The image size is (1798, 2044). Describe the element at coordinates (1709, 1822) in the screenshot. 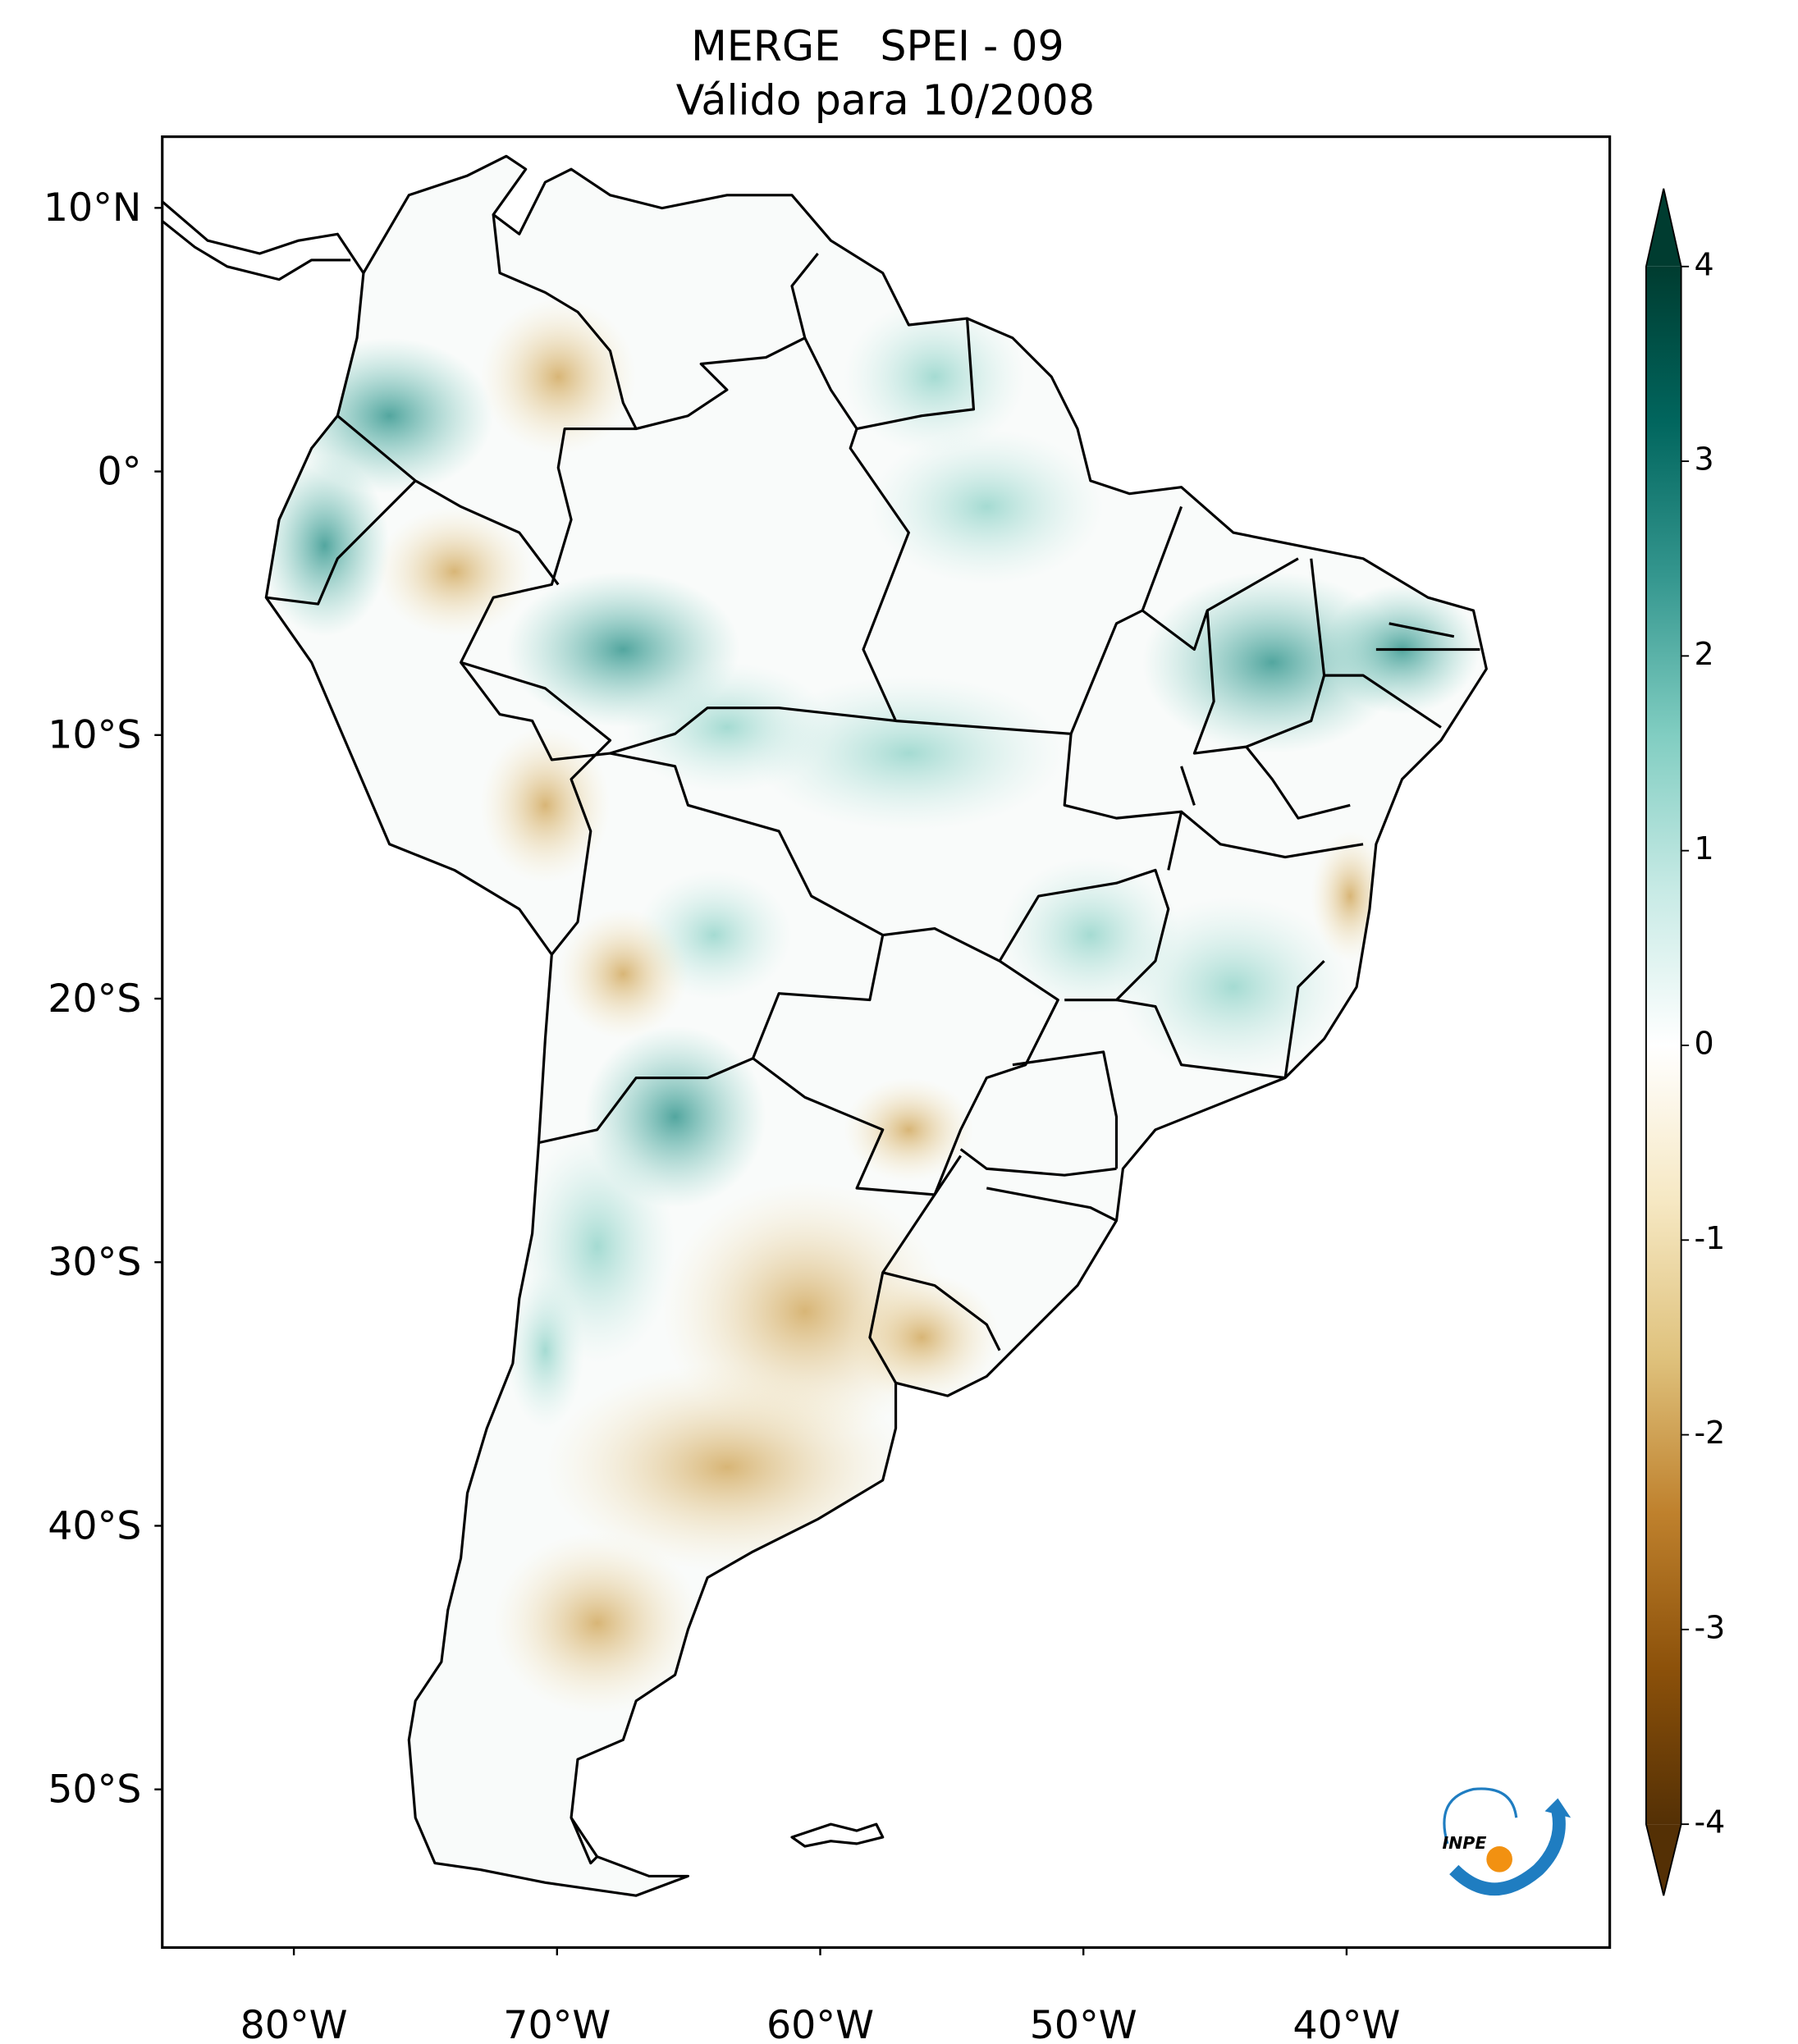

I see `colorbar-tick-label: -4` at that location.